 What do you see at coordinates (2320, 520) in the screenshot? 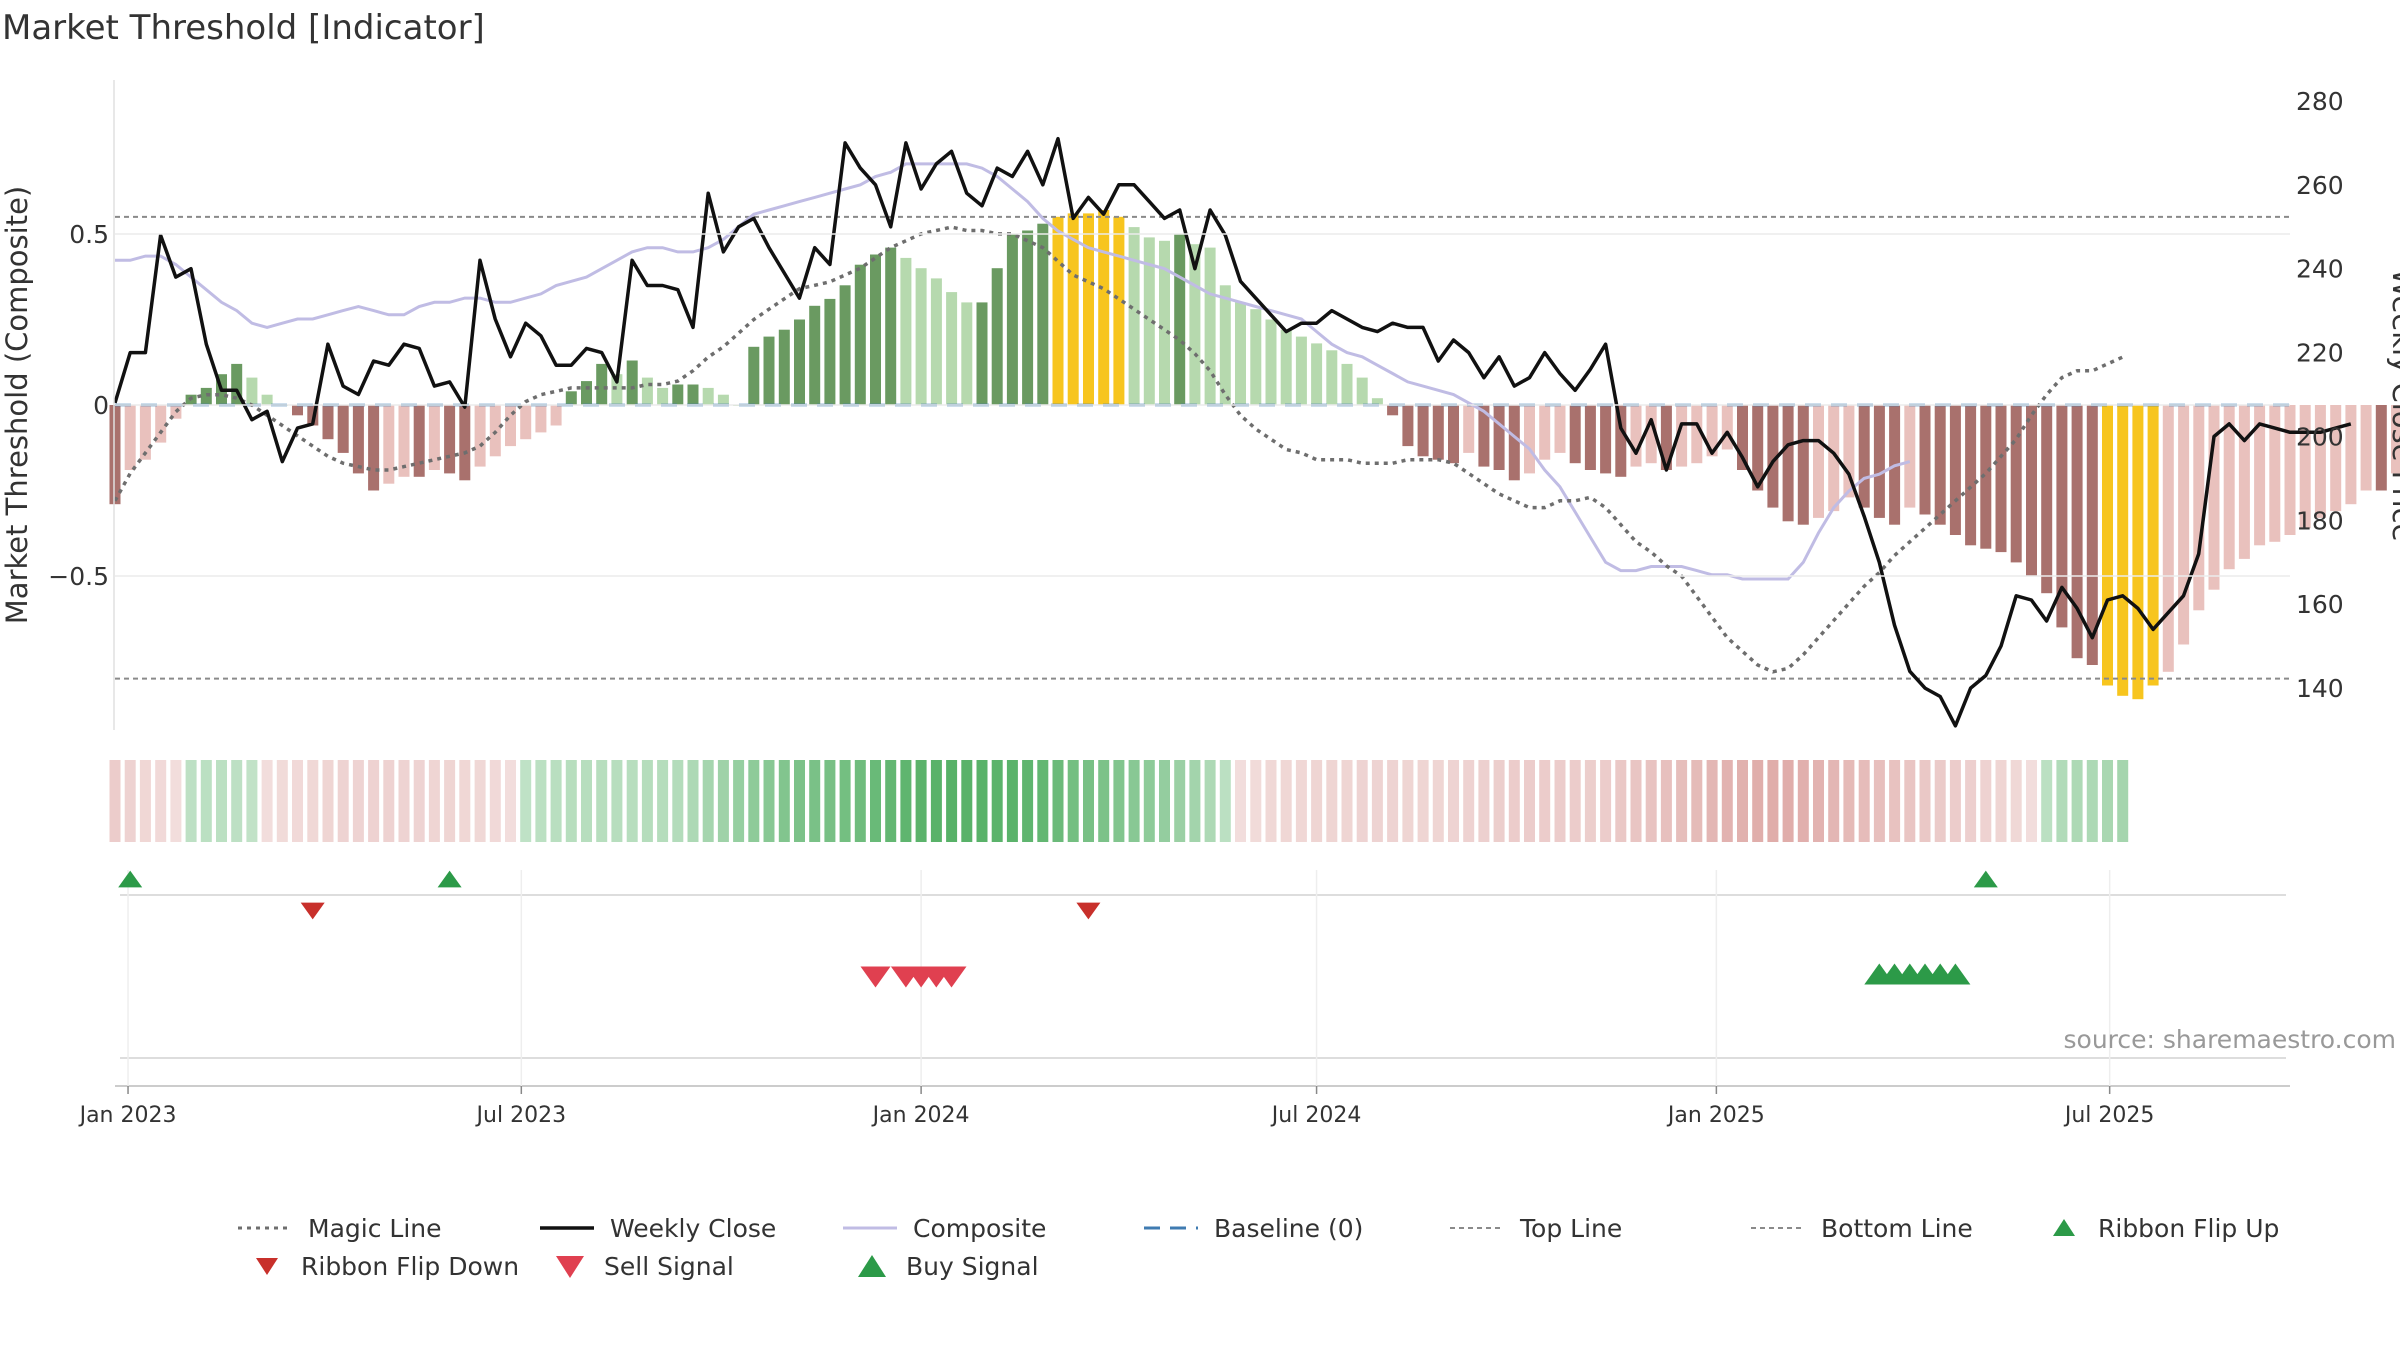
I see `right-tick-label: 180` at bounding box center [2320, 520].